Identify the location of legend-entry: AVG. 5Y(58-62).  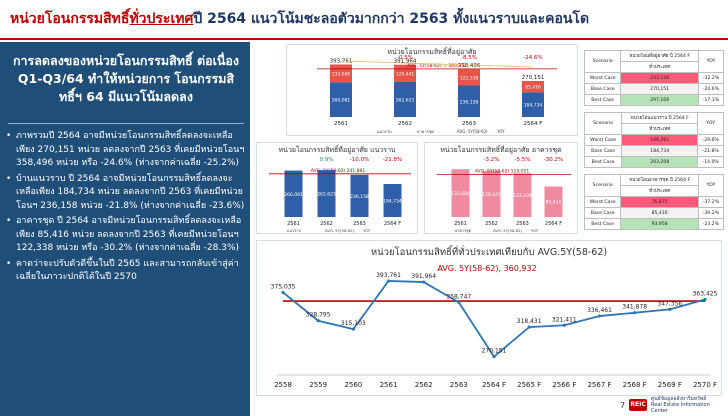
(472, 131).